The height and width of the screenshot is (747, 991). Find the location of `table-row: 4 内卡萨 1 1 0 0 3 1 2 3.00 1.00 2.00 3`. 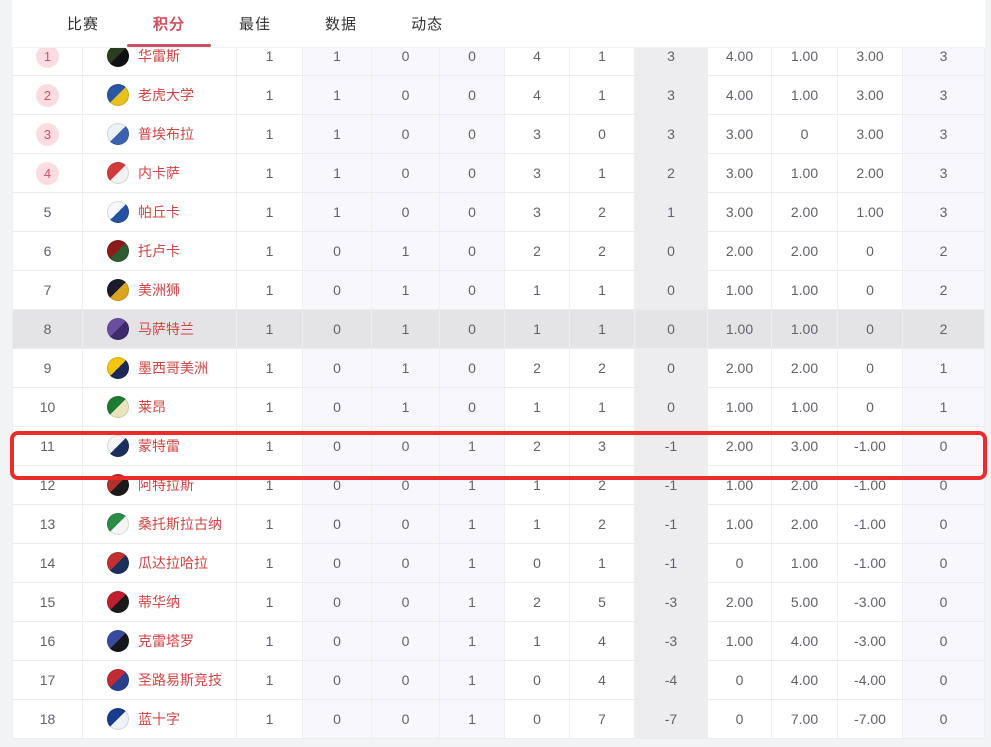

table-row: 4 内卡萨 1 1 0 0 3 1 2 3.00 1.00 2.00 3 is located at coordinates (498, 173).